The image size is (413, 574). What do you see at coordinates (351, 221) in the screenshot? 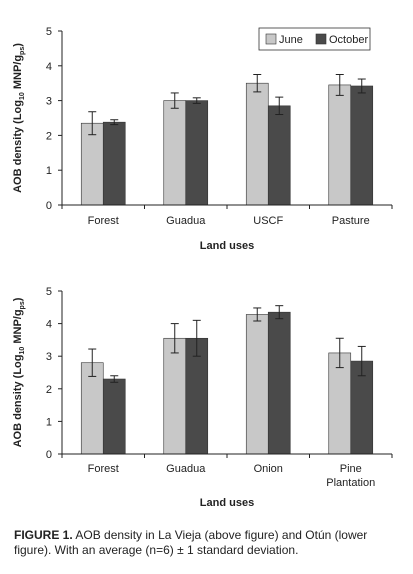
I see `x-tick-label: Pasture` at bounding box center [351, 221].